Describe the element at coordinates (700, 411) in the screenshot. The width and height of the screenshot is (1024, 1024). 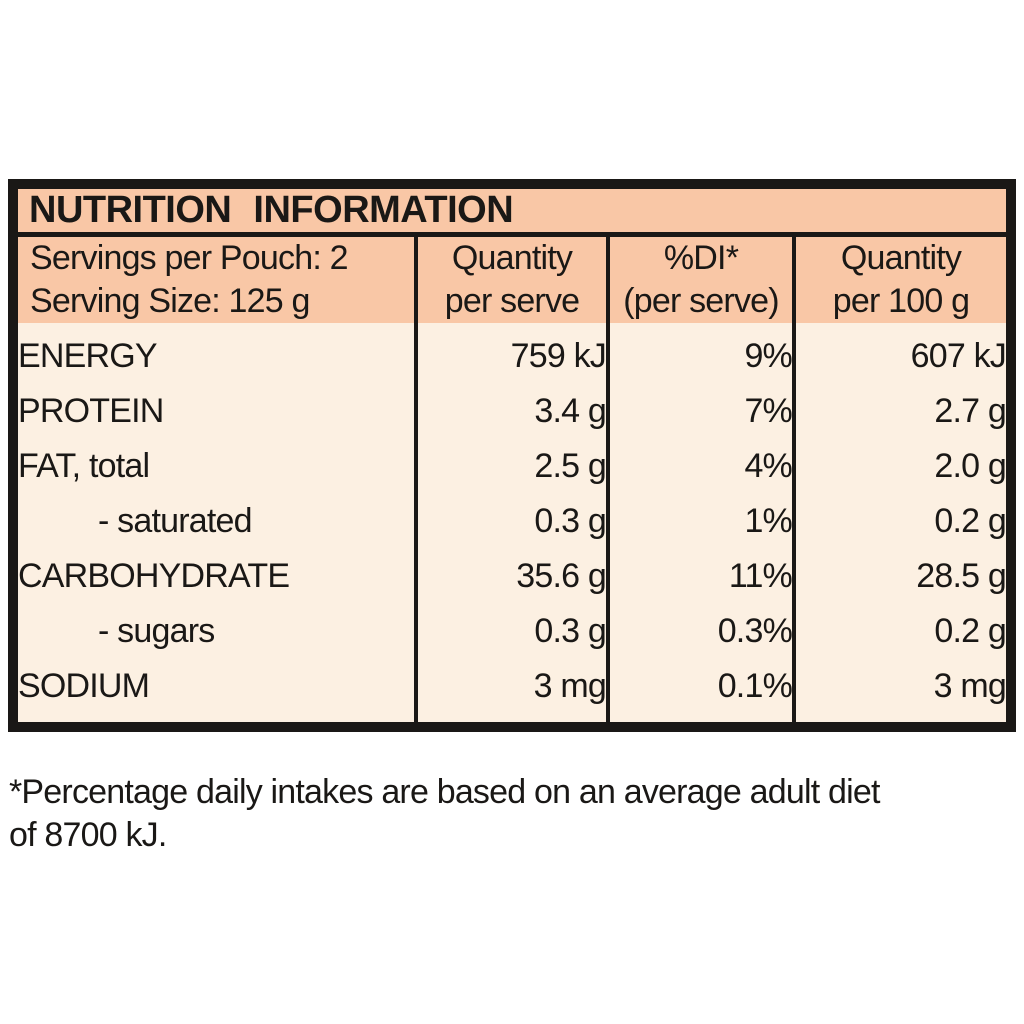
I see `value-daily-intake: 7%` at that location.